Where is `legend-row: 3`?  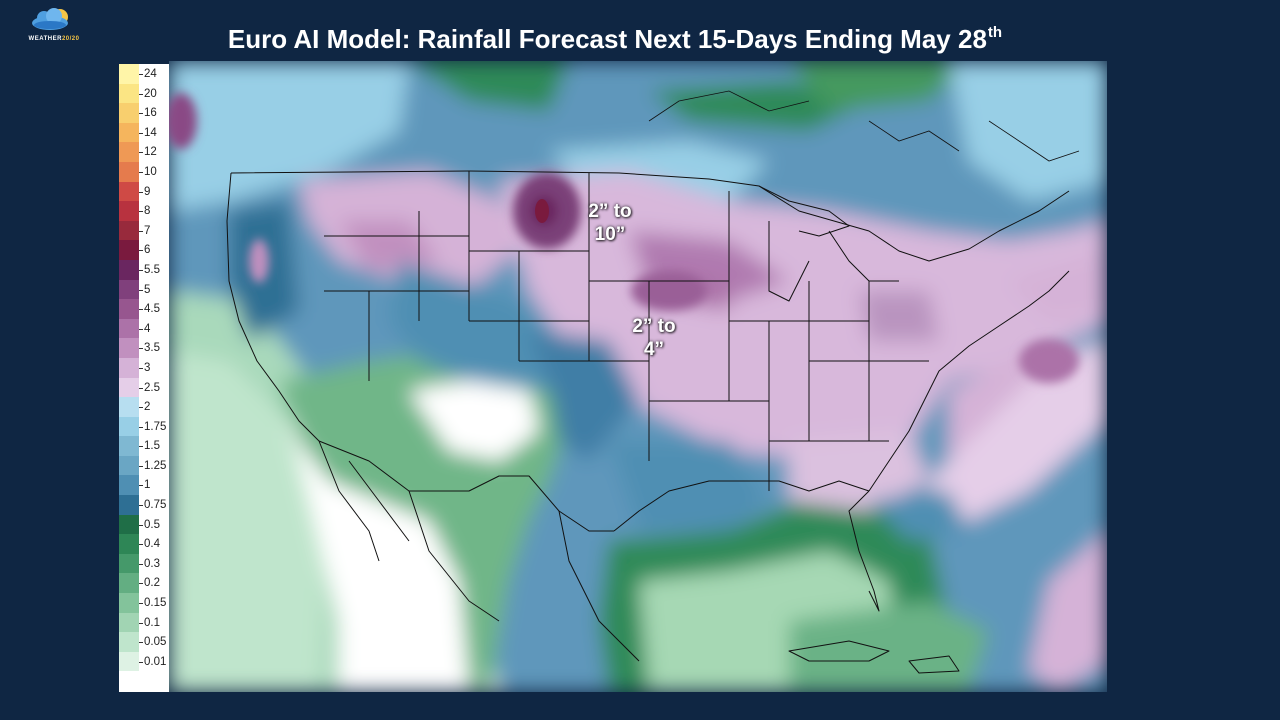
legend-row: 3 is located at coordinates (144, 367).